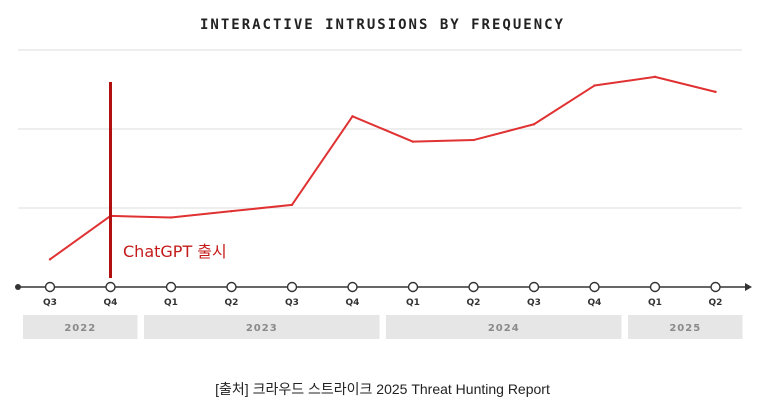  What do you see at coordinates (383, 327) in the screenshot?
I see `year-bands: 2022 2023 2024 2025` at bounding box center [383, 327].